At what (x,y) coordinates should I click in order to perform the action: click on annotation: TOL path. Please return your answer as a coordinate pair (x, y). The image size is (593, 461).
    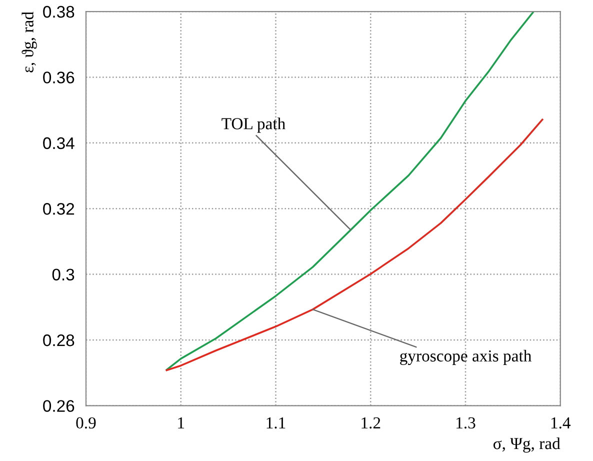
    Looking at the image, I should click on (254, 125).